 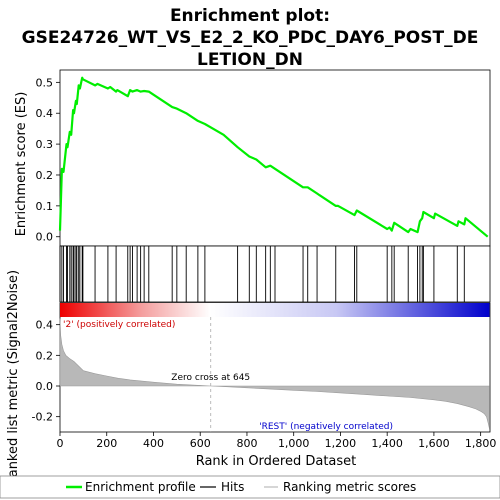 I want to click on es-ytick-label-0: 0.0, so click(x=45, y=237).